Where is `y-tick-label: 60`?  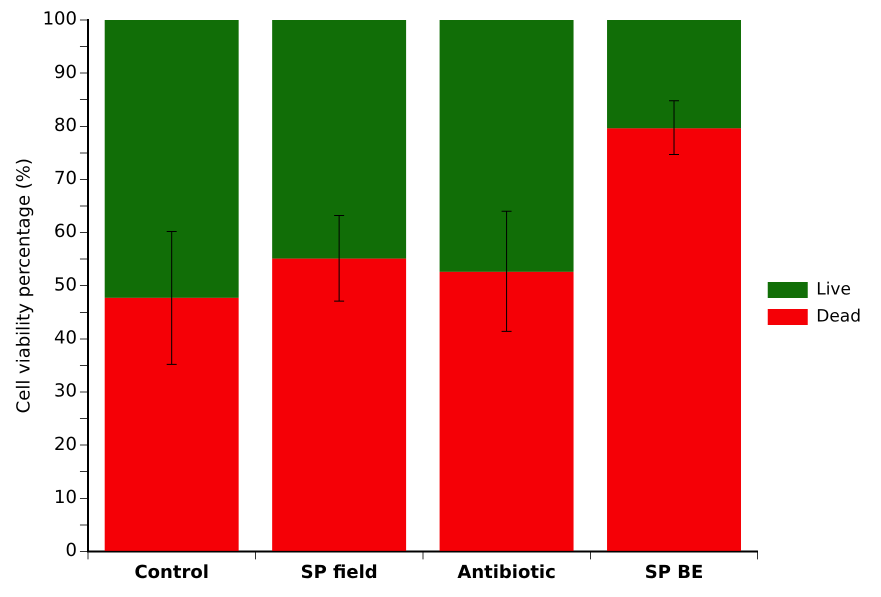 y-tick-label: 60 is located at coordinates (65, 231).